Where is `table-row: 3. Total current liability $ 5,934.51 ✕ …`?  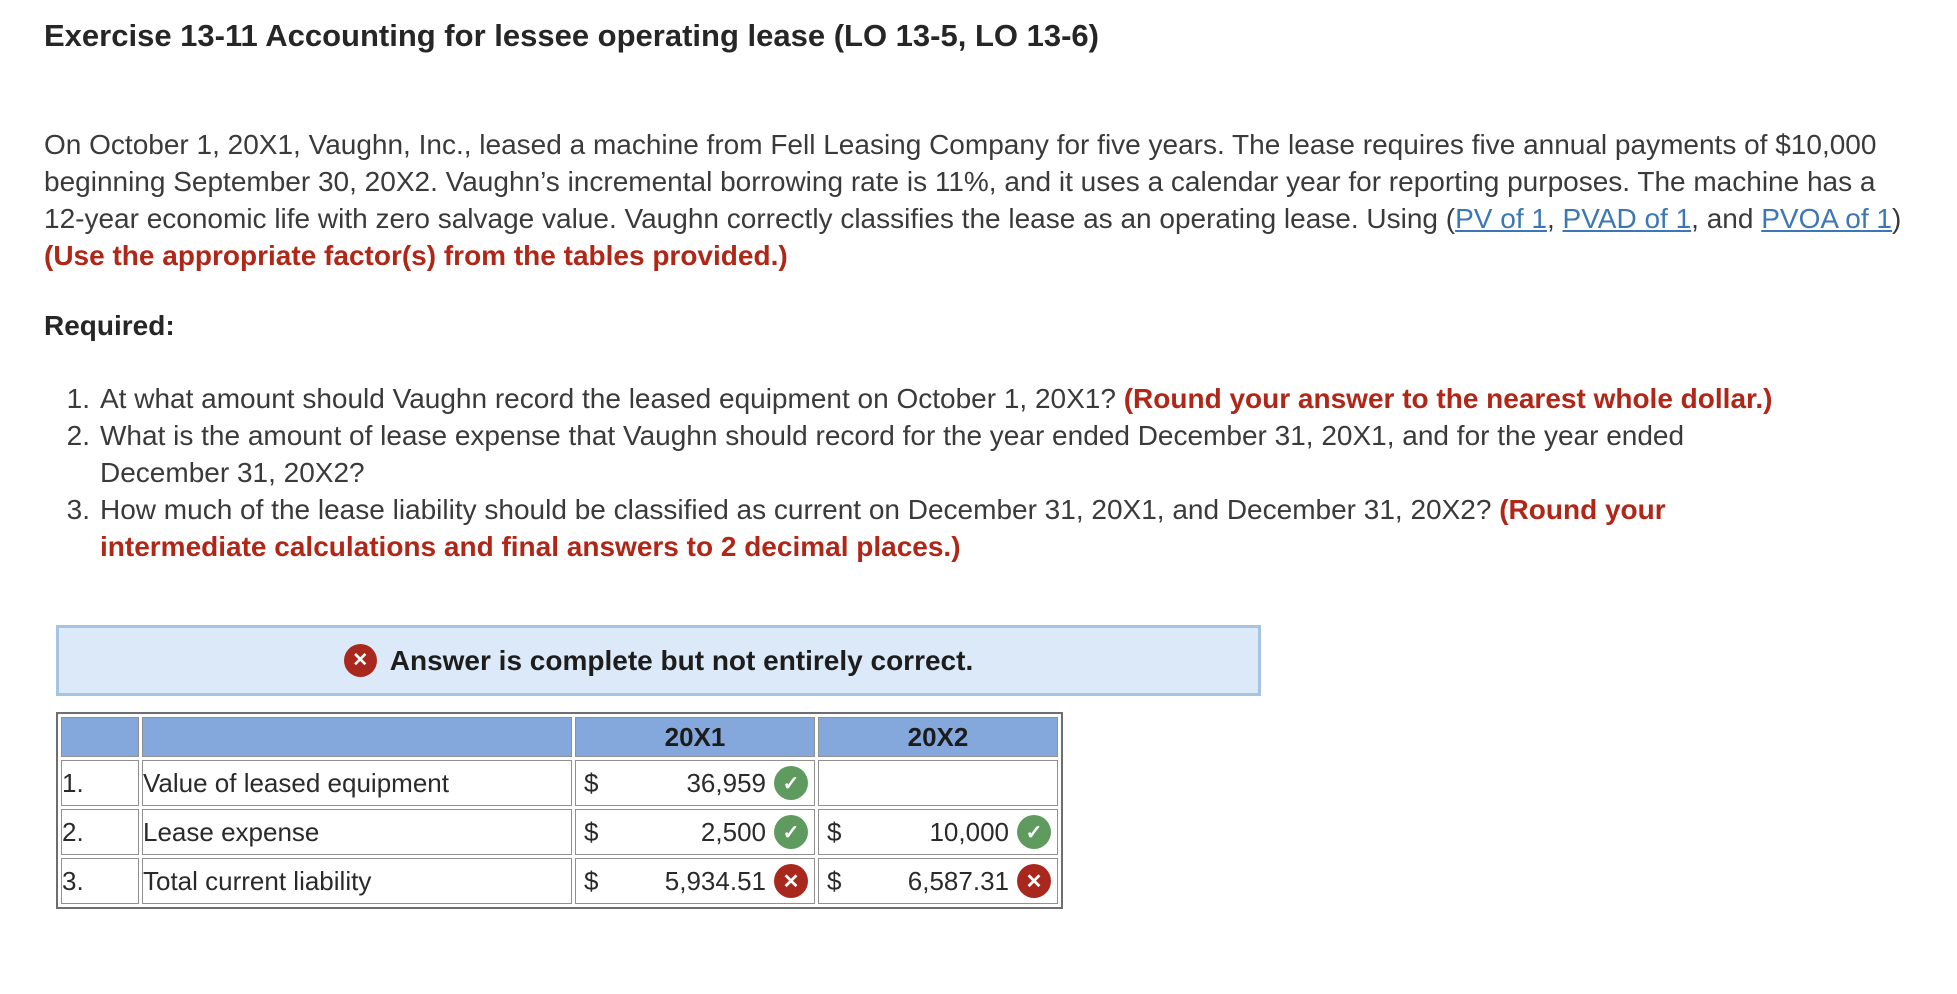
table-row: 3. Total current liability $ 5,934.51 ✕ … is located at coordinates (559, 881).